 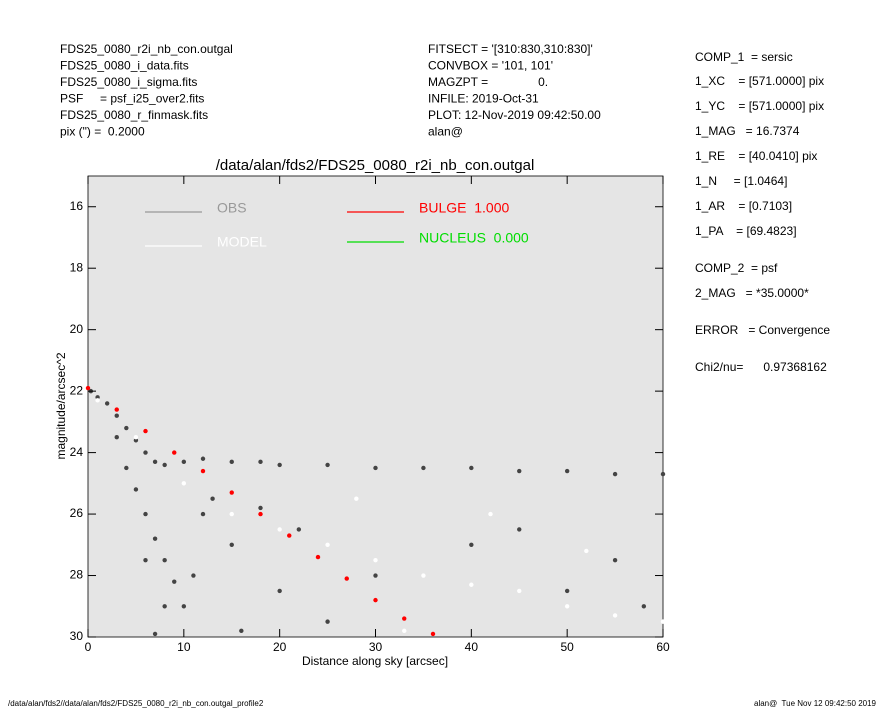 What do you see at coordinates (759, 81) in the screenshot?
I see `header-right-line: 1_XC = [571.0000] pix` at bounding box center [759, 81].